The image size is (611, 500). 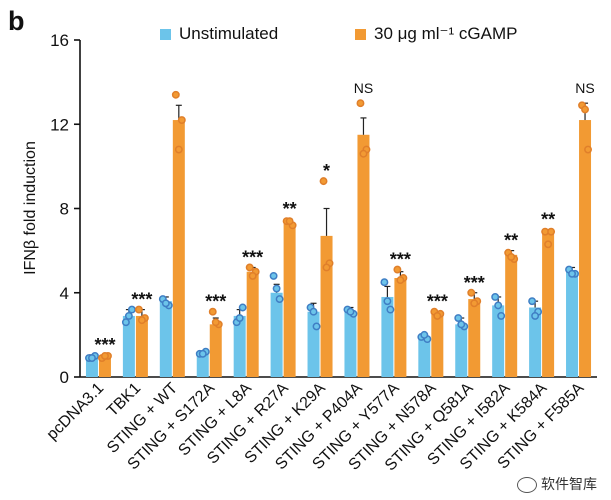 I want to click on y-tick-label: 4, so click(x=64, y=293).